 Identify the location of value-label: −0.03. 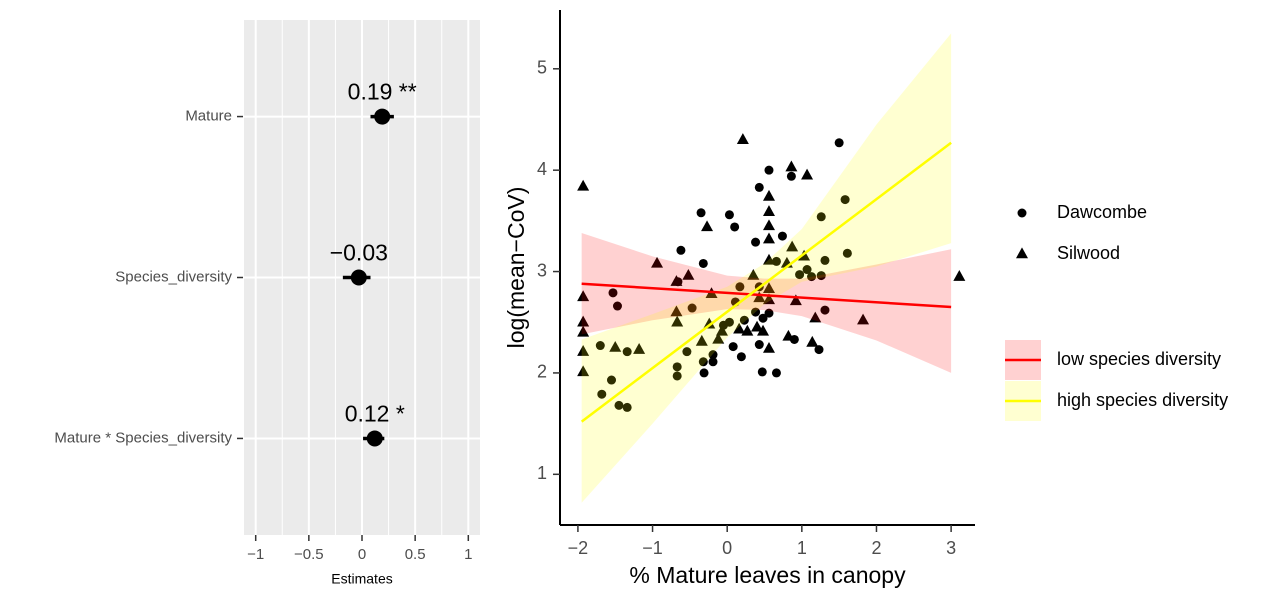
(359, 253).